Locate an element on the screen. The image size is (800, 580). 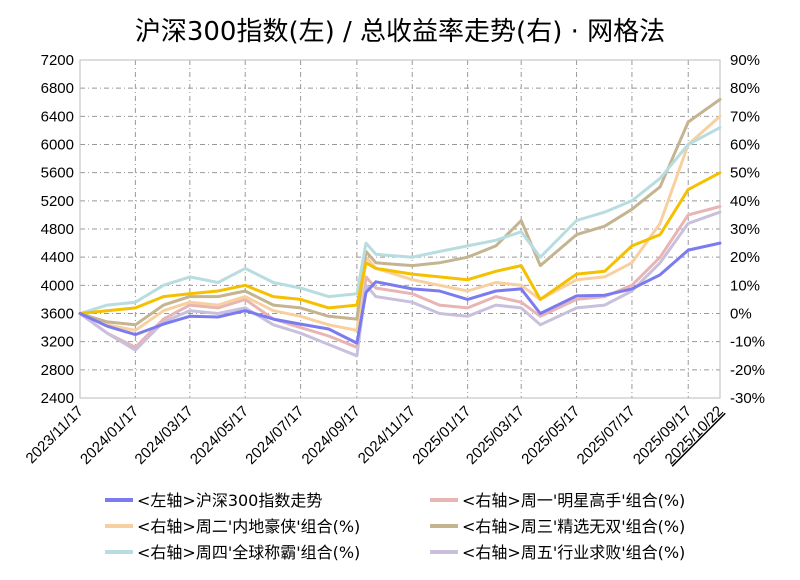
y-left-tick-label: 6000 is located at coordinates (57, 145).